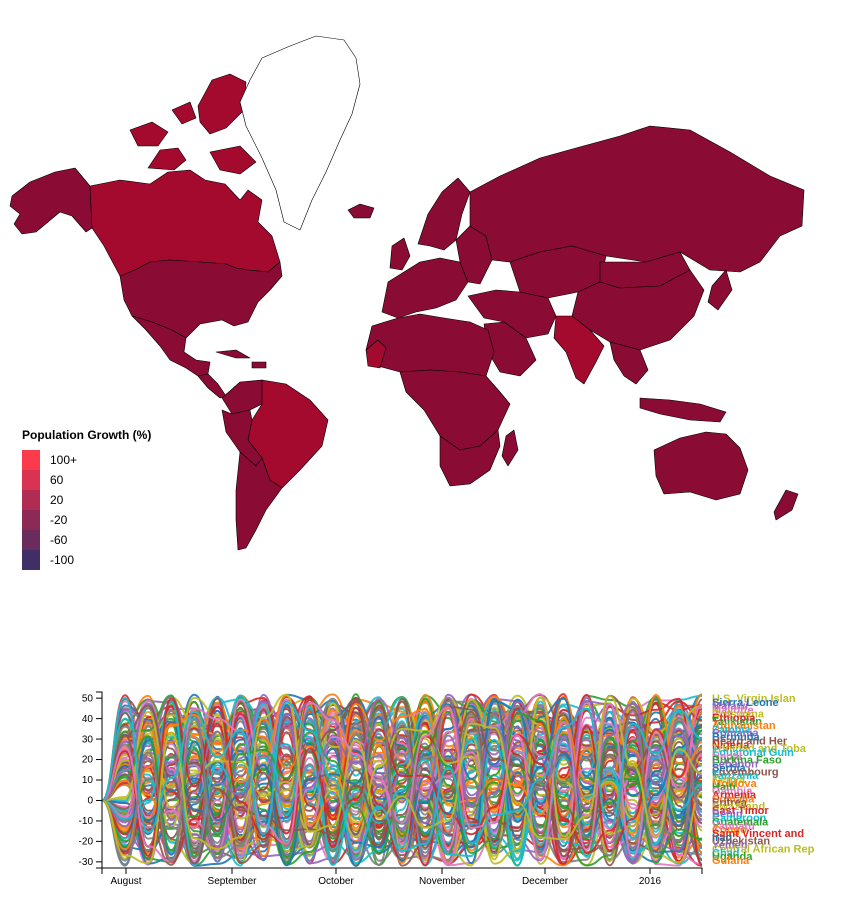 Image resolution: width=851 pixels, height=912 pixels. What do you see at coordinates (734, 784) in the screenshot?
I see `series-label: Moldova` at bounding box center [734, 784].